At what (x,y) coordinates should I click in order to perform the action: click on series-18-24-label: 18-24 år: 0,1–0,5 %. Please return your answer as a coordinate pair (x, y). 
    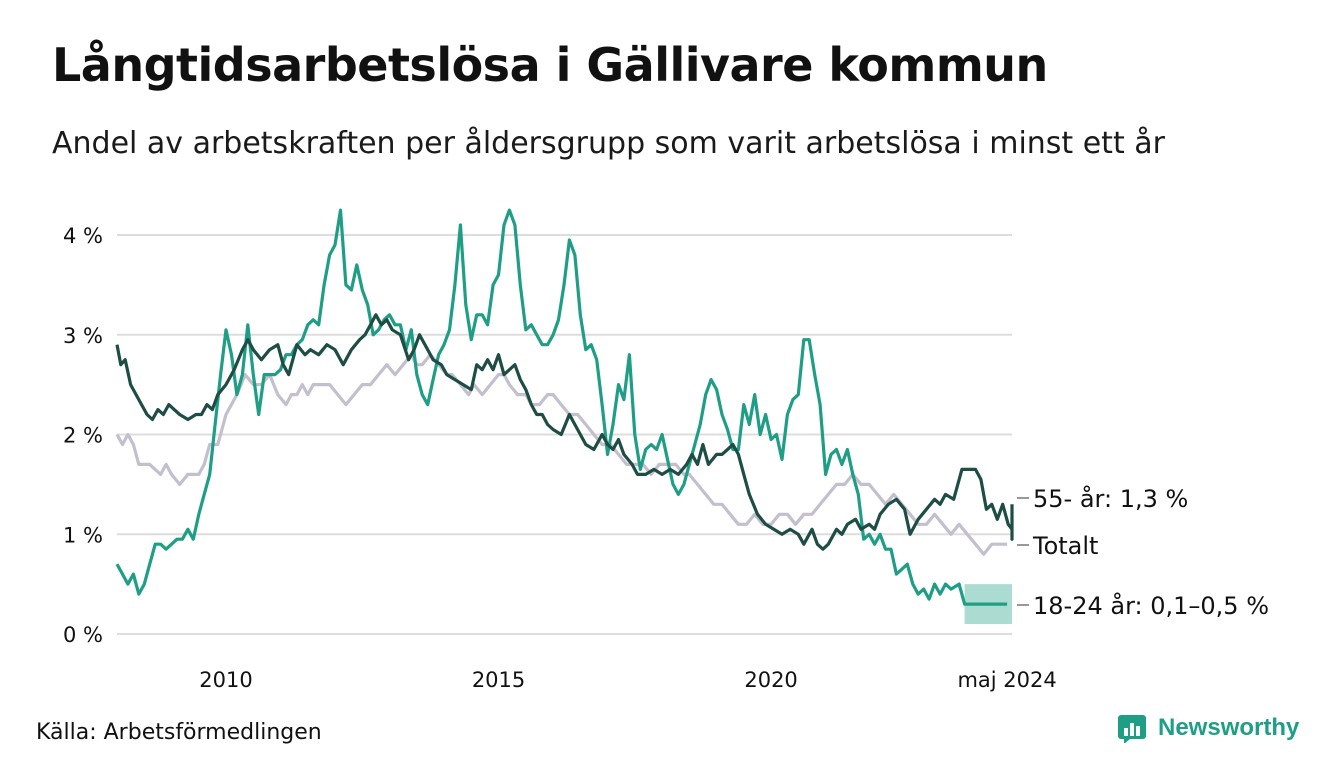
    Looking at the image, I should click on (1151, 605).